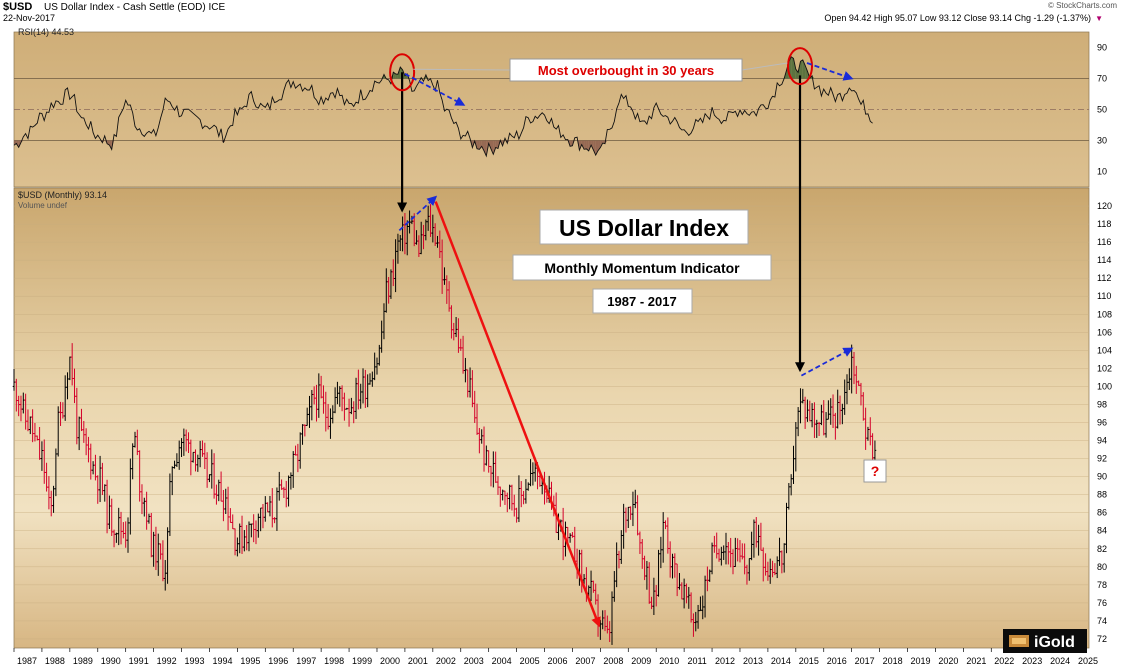 The image size is (1125, 669). I want to click on year-tick-label: 2024, so click(1060, 661).